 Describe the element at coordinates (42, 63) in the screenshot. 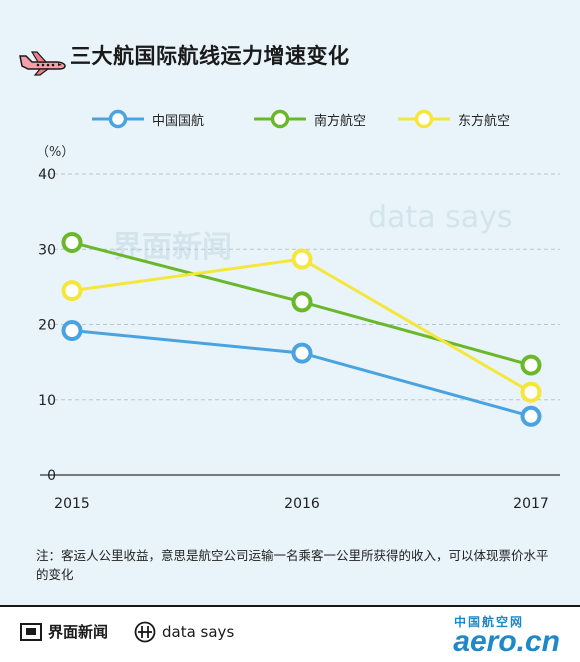

I see `airplane-icon` at that location.